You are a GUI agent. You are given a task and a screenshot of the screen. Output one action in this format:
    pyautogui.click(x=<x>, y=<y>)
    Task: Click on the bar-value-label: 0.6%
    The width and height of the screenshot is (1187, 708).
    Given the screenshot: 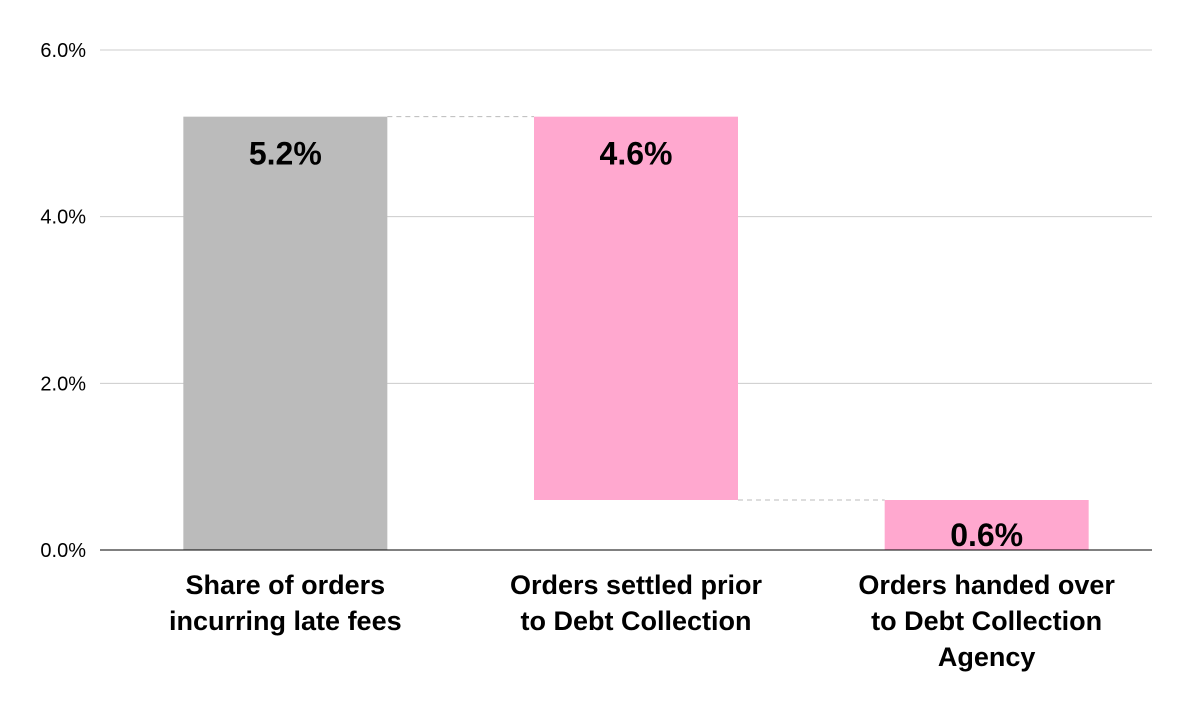 What is the action you would take?
    pyautogui.click(x=986, y=535)
    